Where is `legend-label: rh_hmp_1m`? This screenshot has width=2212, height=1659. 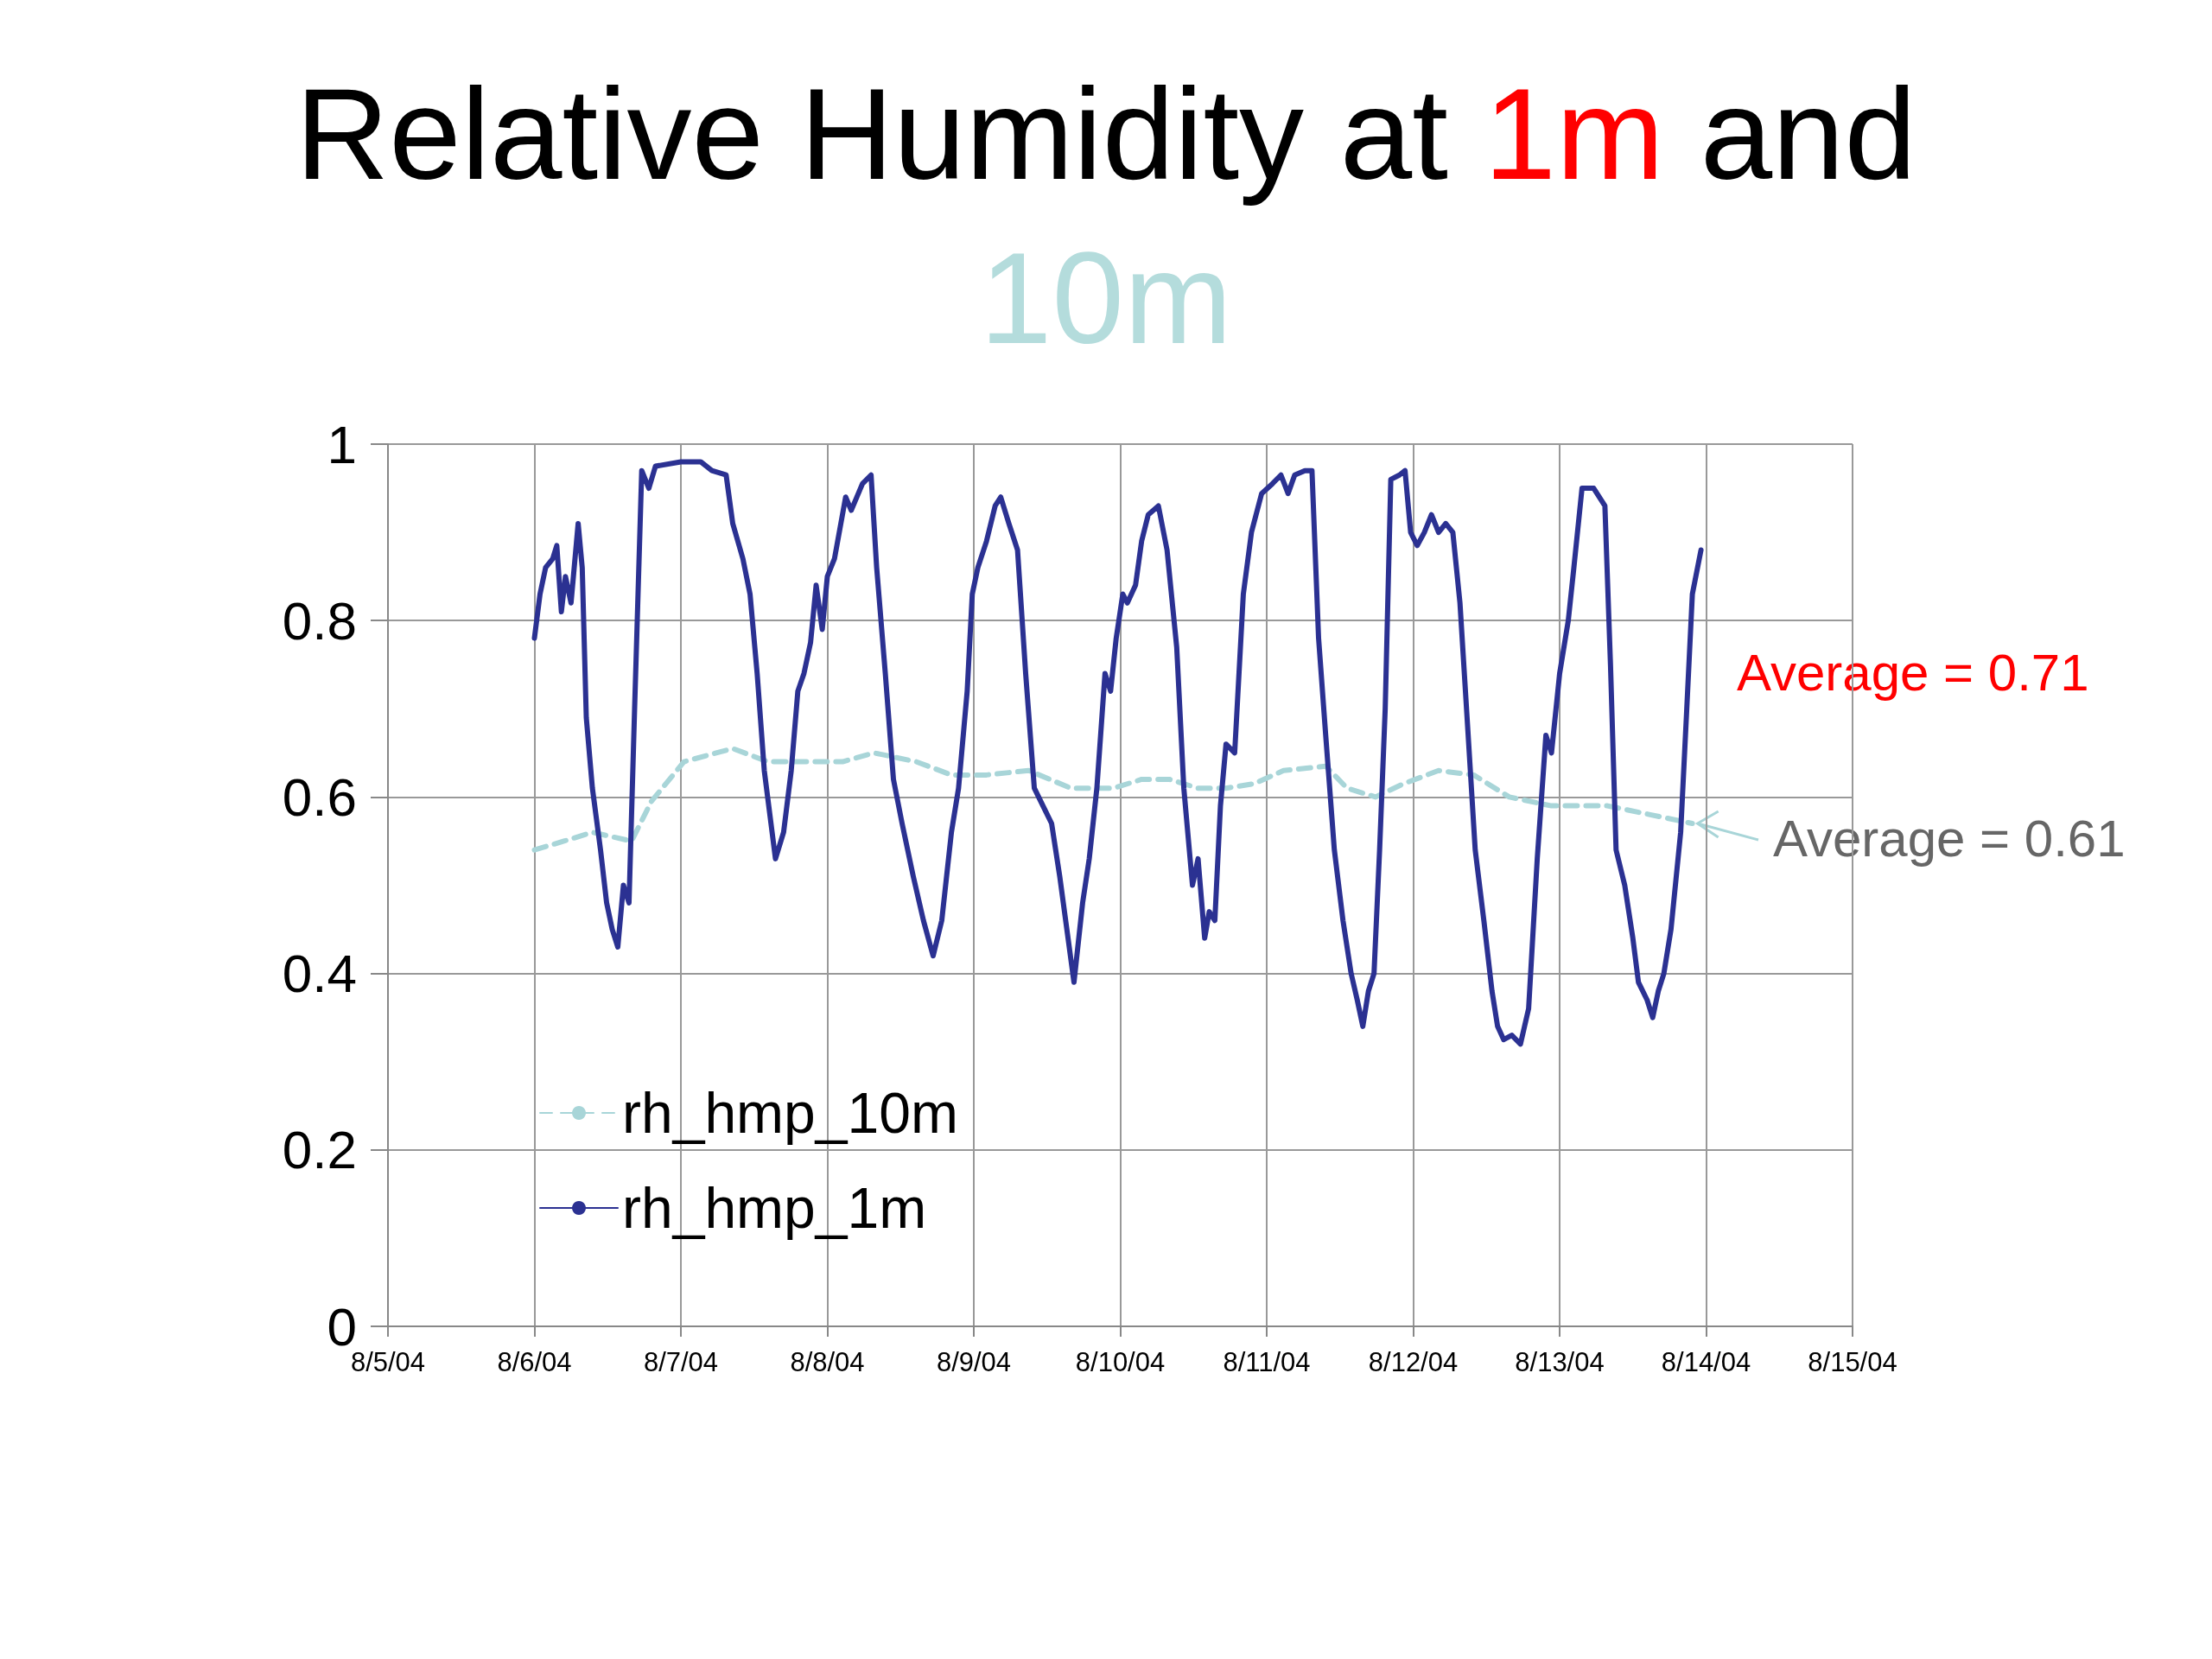
legend-label: rh_hmp_1m is located at coordinates (774, 1208).